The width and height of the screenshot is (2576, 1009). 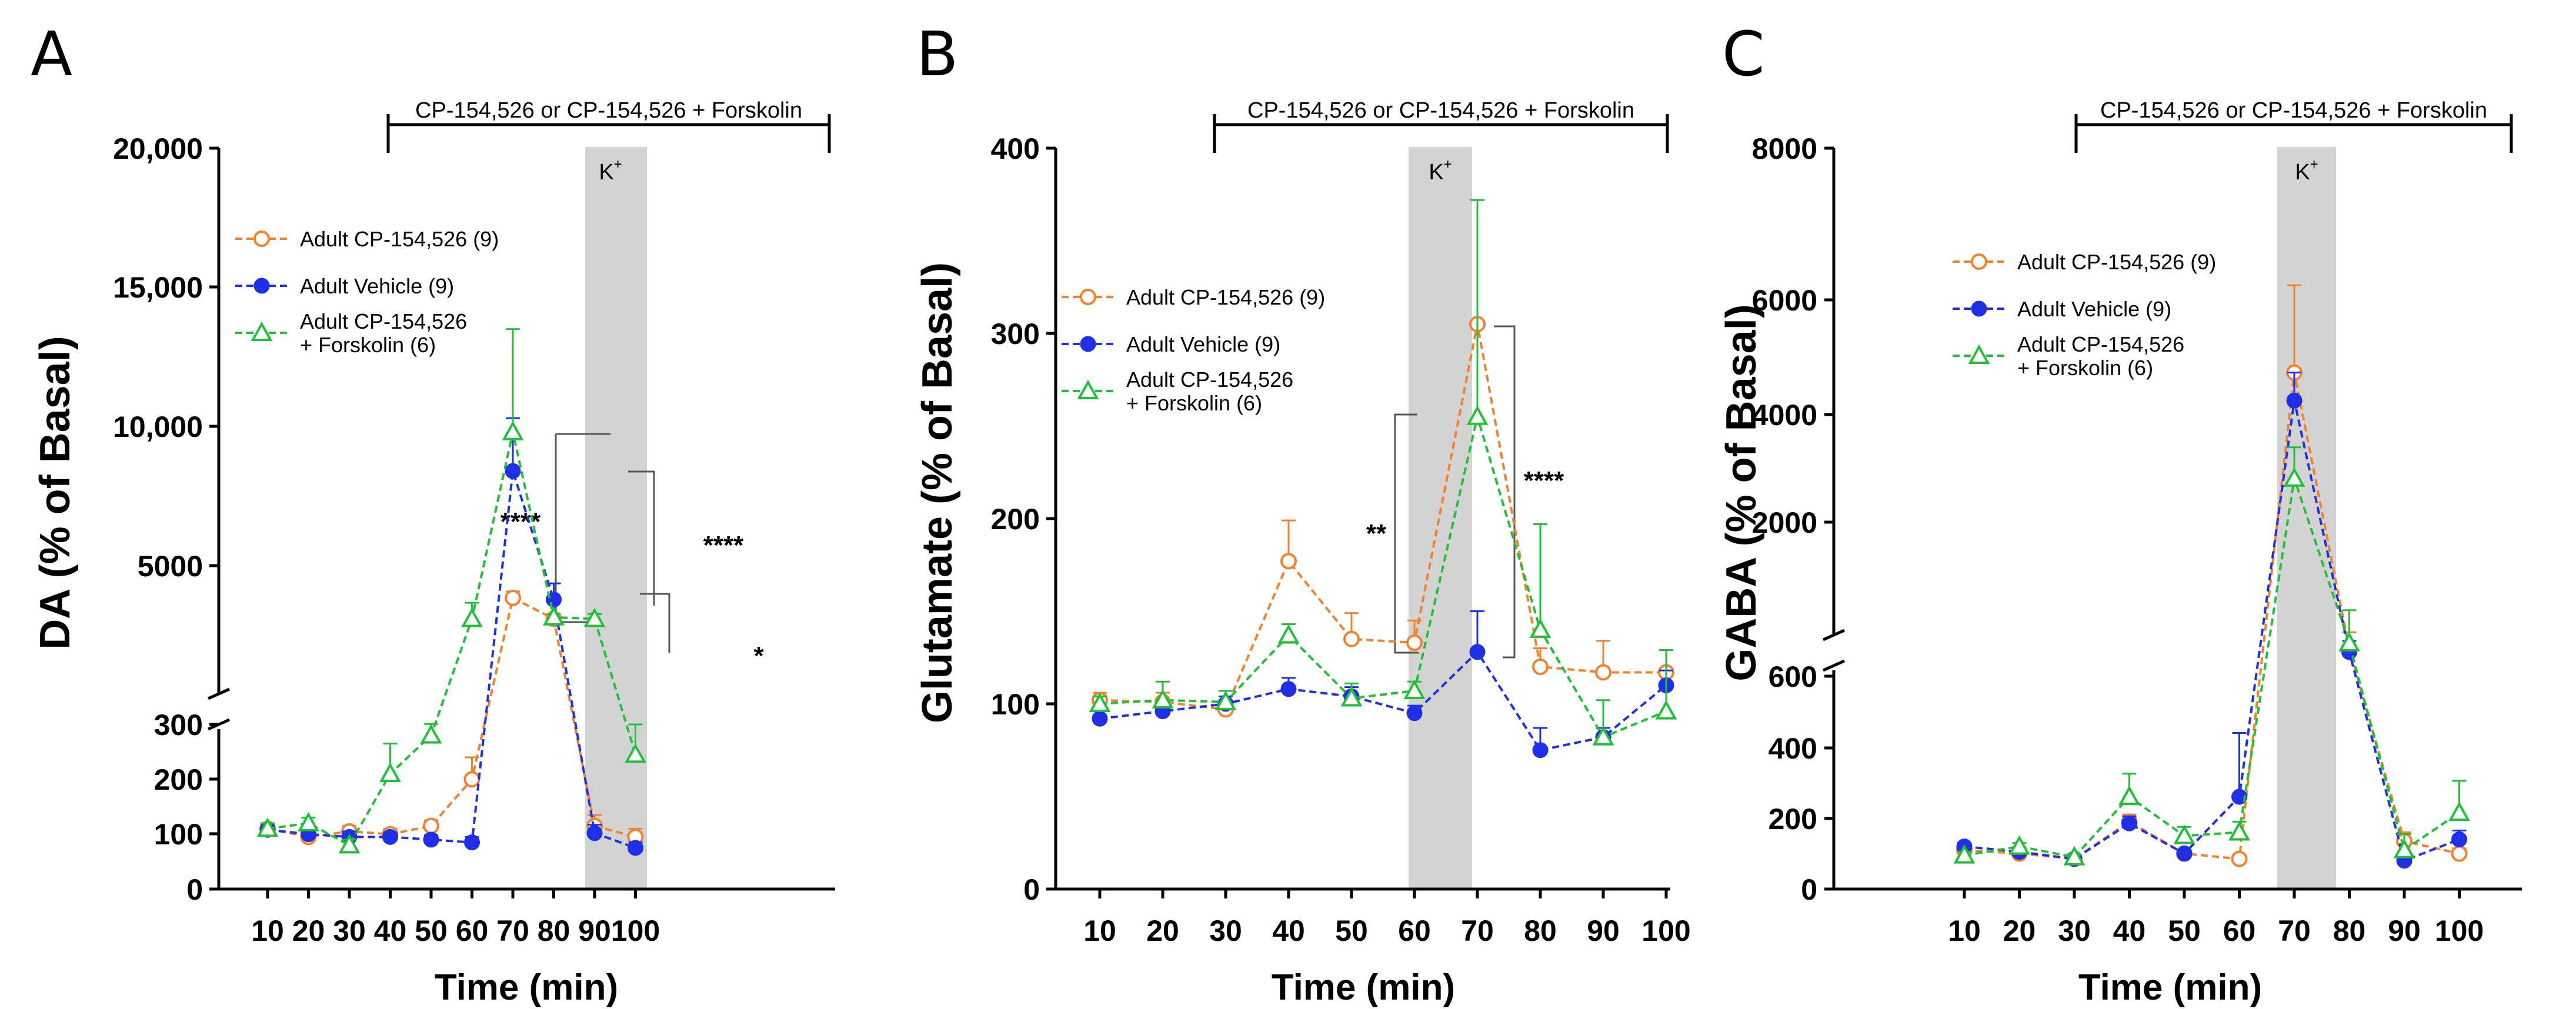 What do you see at coordinates (1448, 164) in the screenshot?
I see `panel-b-stim-sup: +` at bounding box center [1448, 164].